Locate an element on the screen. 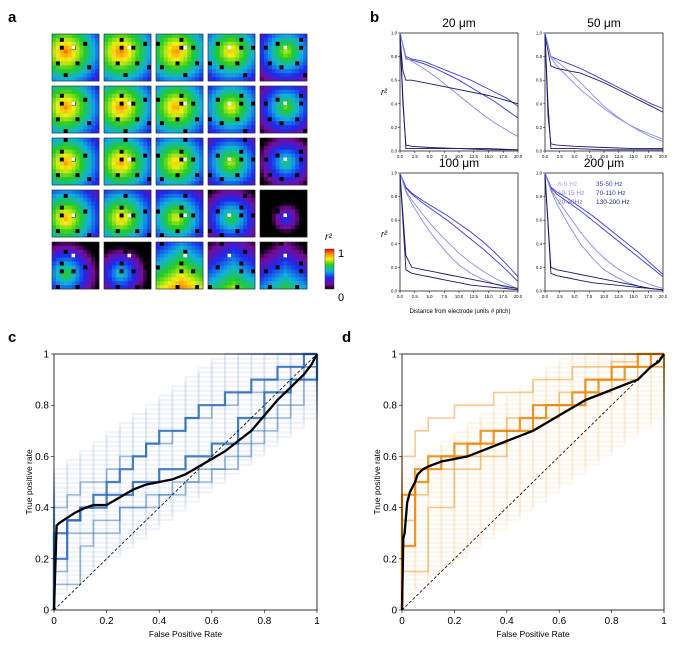 Image resolution: width=683 pixels, height=652 pixels. heatmap-tile is located at coordinates (283, 265).